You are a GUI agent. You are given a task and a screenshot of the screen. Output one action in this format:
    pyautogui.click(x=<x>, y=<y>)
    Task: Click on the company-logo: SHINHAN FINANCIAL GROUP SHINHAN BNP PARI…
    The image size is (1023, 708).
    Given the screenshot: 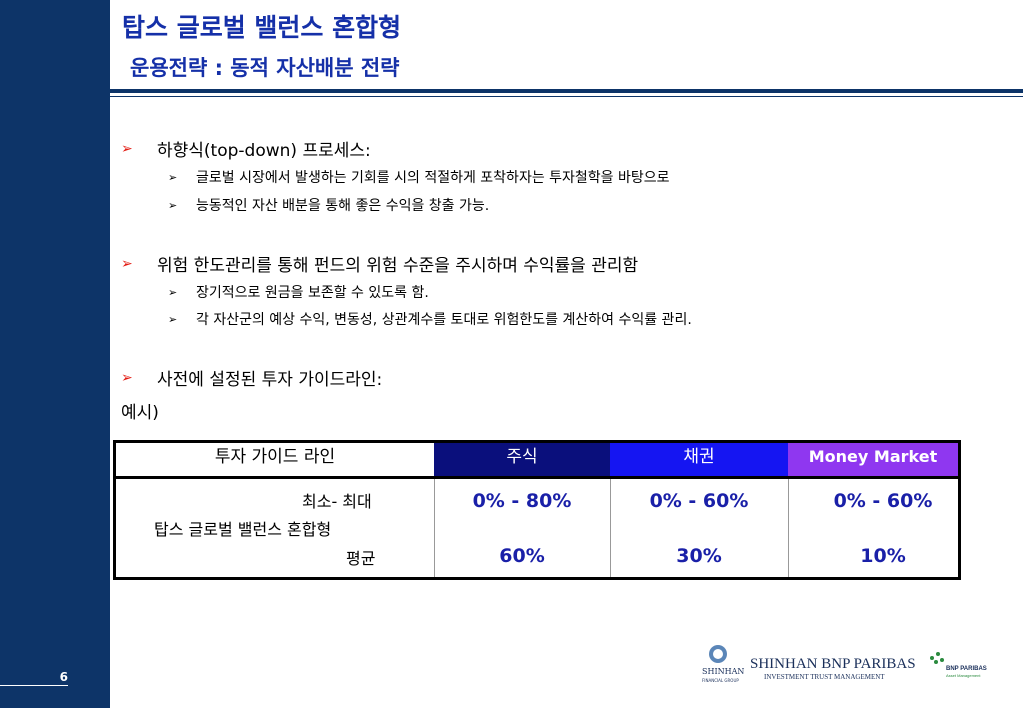 What is the action you would take?
    pyautogui.click(x=850, y=665)
    